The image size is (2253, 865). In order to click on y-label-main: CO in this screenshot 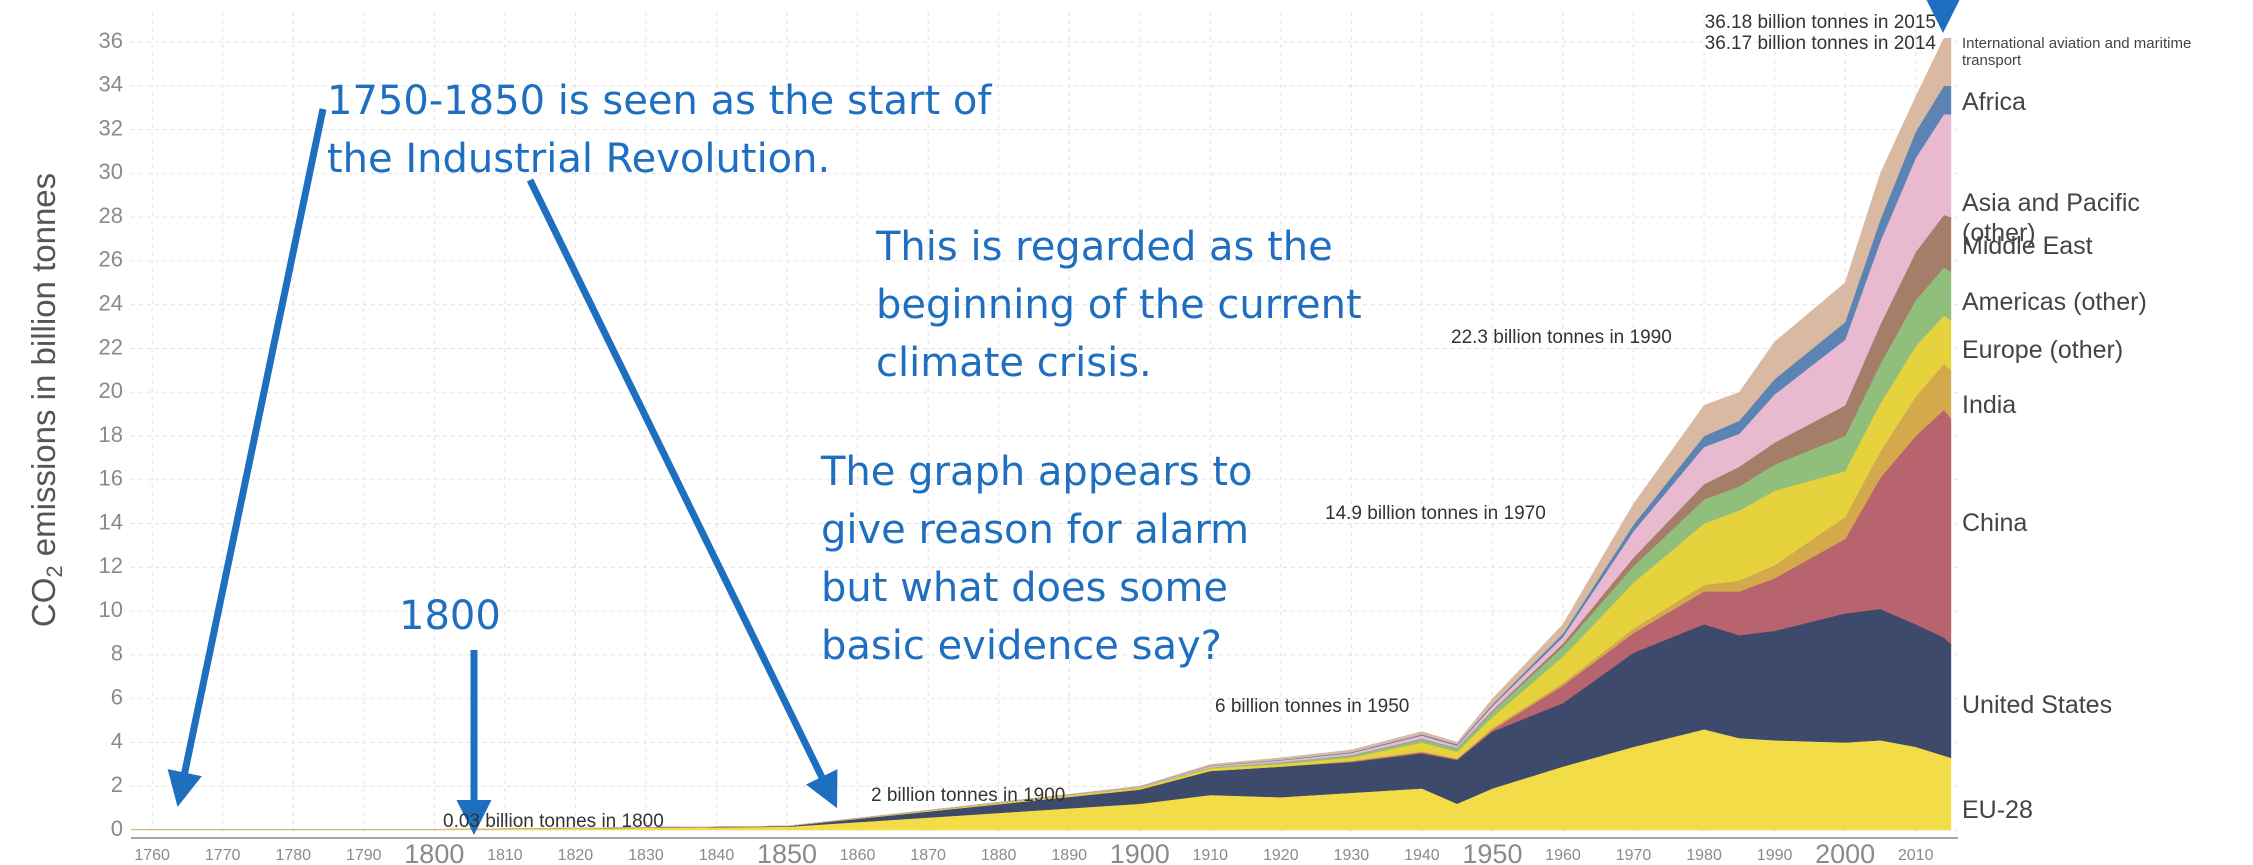, I will do `click(43, 603)`.